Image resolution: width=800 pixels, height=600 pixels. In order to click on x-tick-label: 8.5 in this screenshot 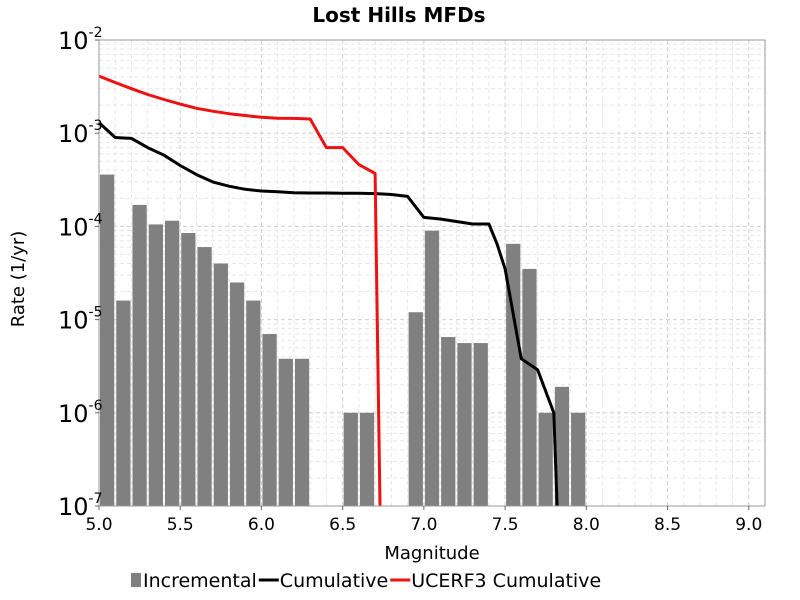, I will do `click(667, 525)`.